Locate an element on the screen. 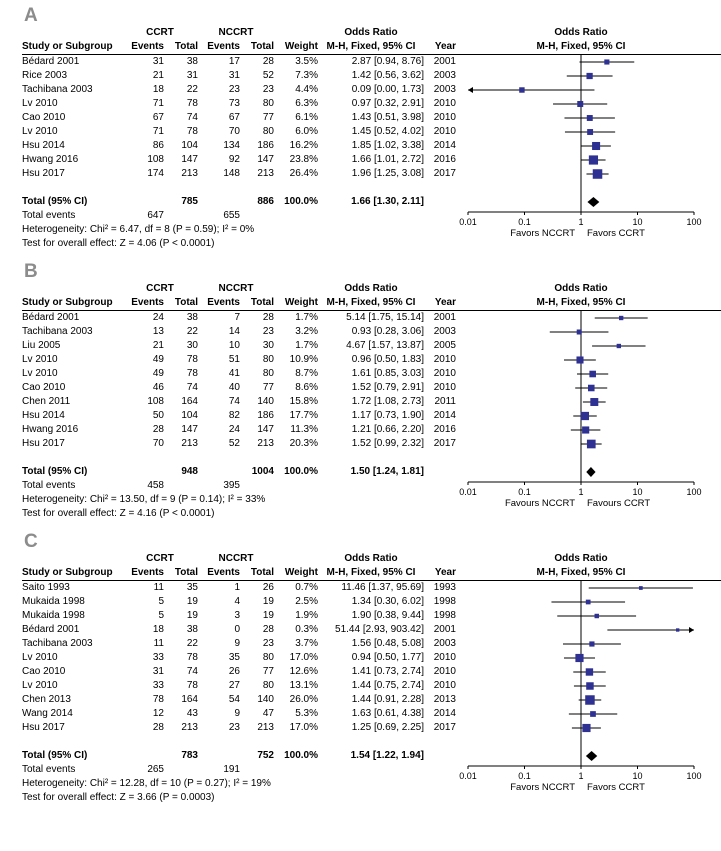  plot-header: Odds Ratio M-H, Fixed, 95% CI is located at coordinates (581, 296).